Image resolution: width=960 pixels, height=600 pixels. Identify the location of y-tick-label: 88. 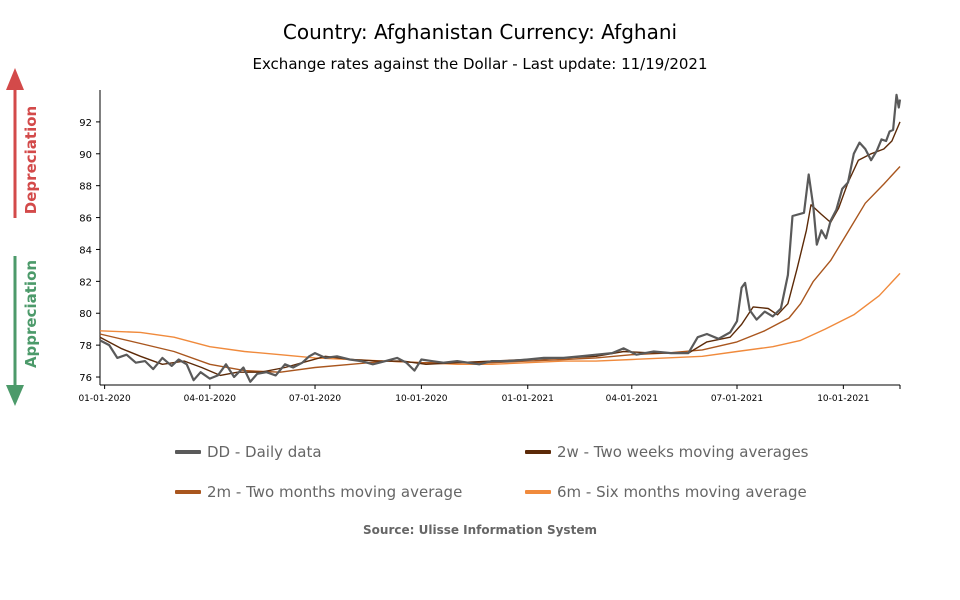
(85, 187).